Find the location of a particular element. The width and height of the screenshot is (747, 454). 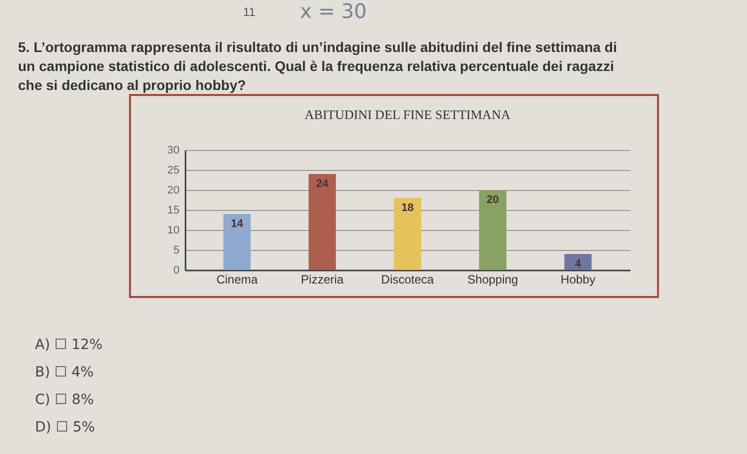

text: 5. L’ortogramma rappresenta il risultato di un’indagine sulle abitudini del fine settimana di un campione statistico di adolescenti. Qual è la frequenza relativa percentuale dei ragazzi che si dedicano al proprio hobby? is located at coordinates (317, 66).